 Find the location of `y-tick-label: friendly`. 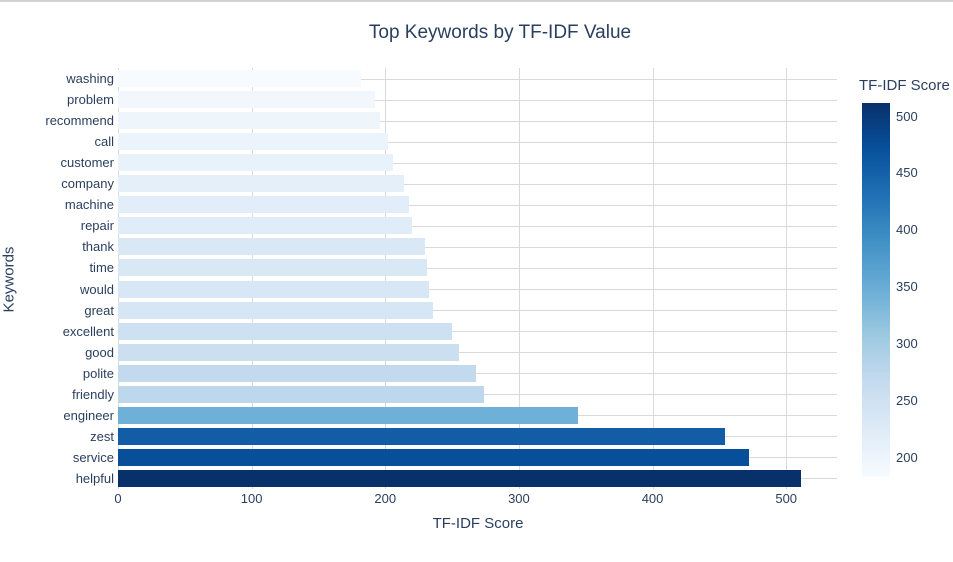

y-tick-label: friendly is located at coordinates (93, 394).